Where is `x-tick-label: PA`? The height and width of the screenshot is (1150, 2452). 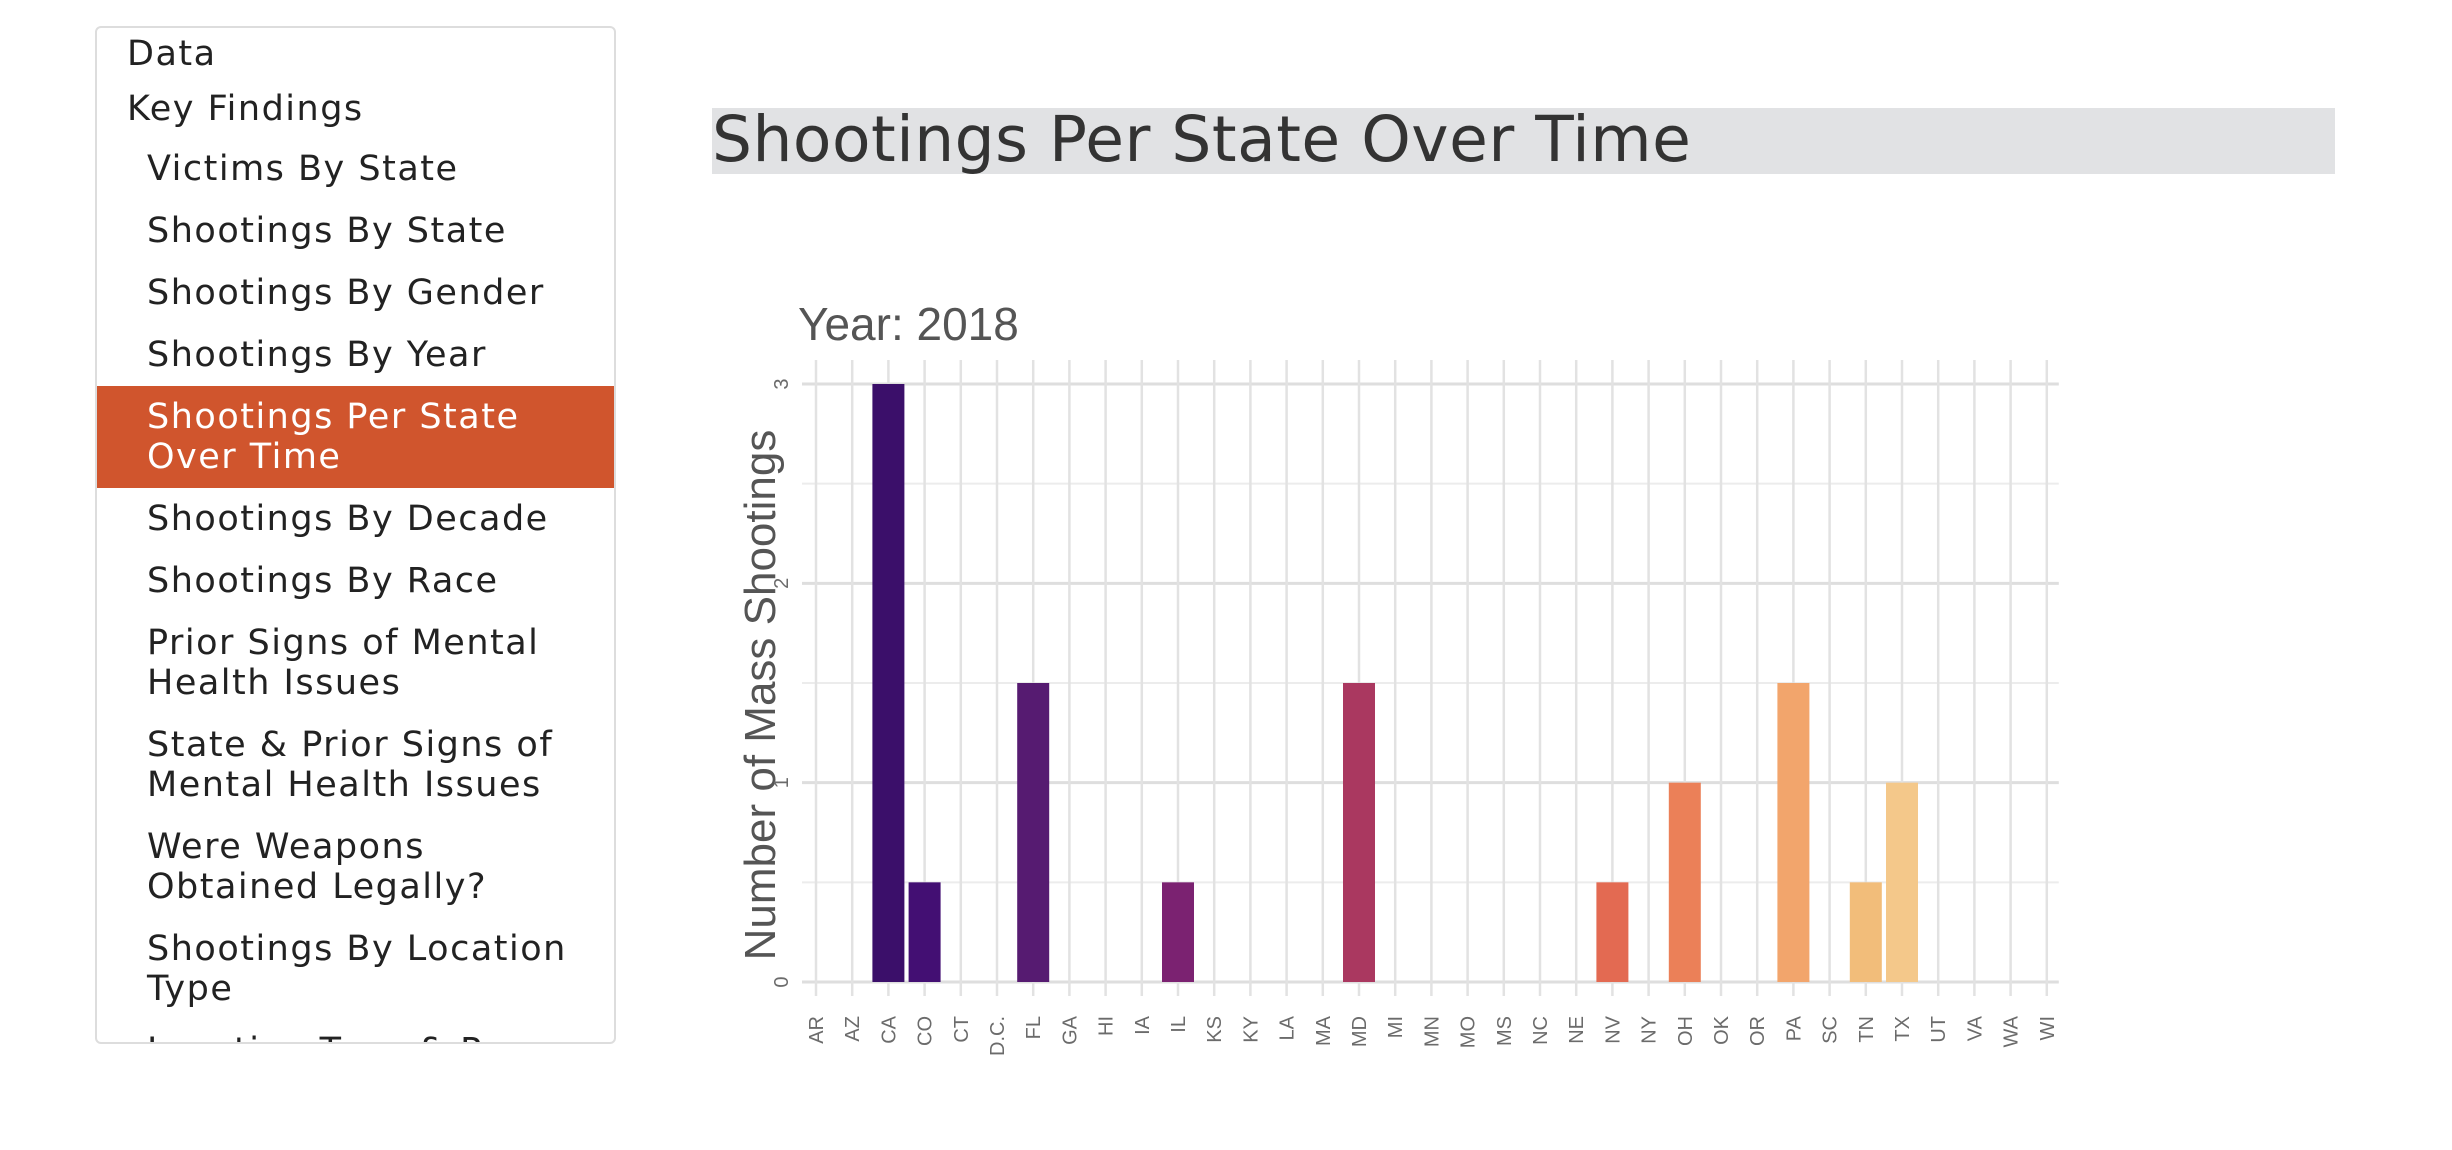 x-tick-label: PA is located at coordinates (1794, 1028).